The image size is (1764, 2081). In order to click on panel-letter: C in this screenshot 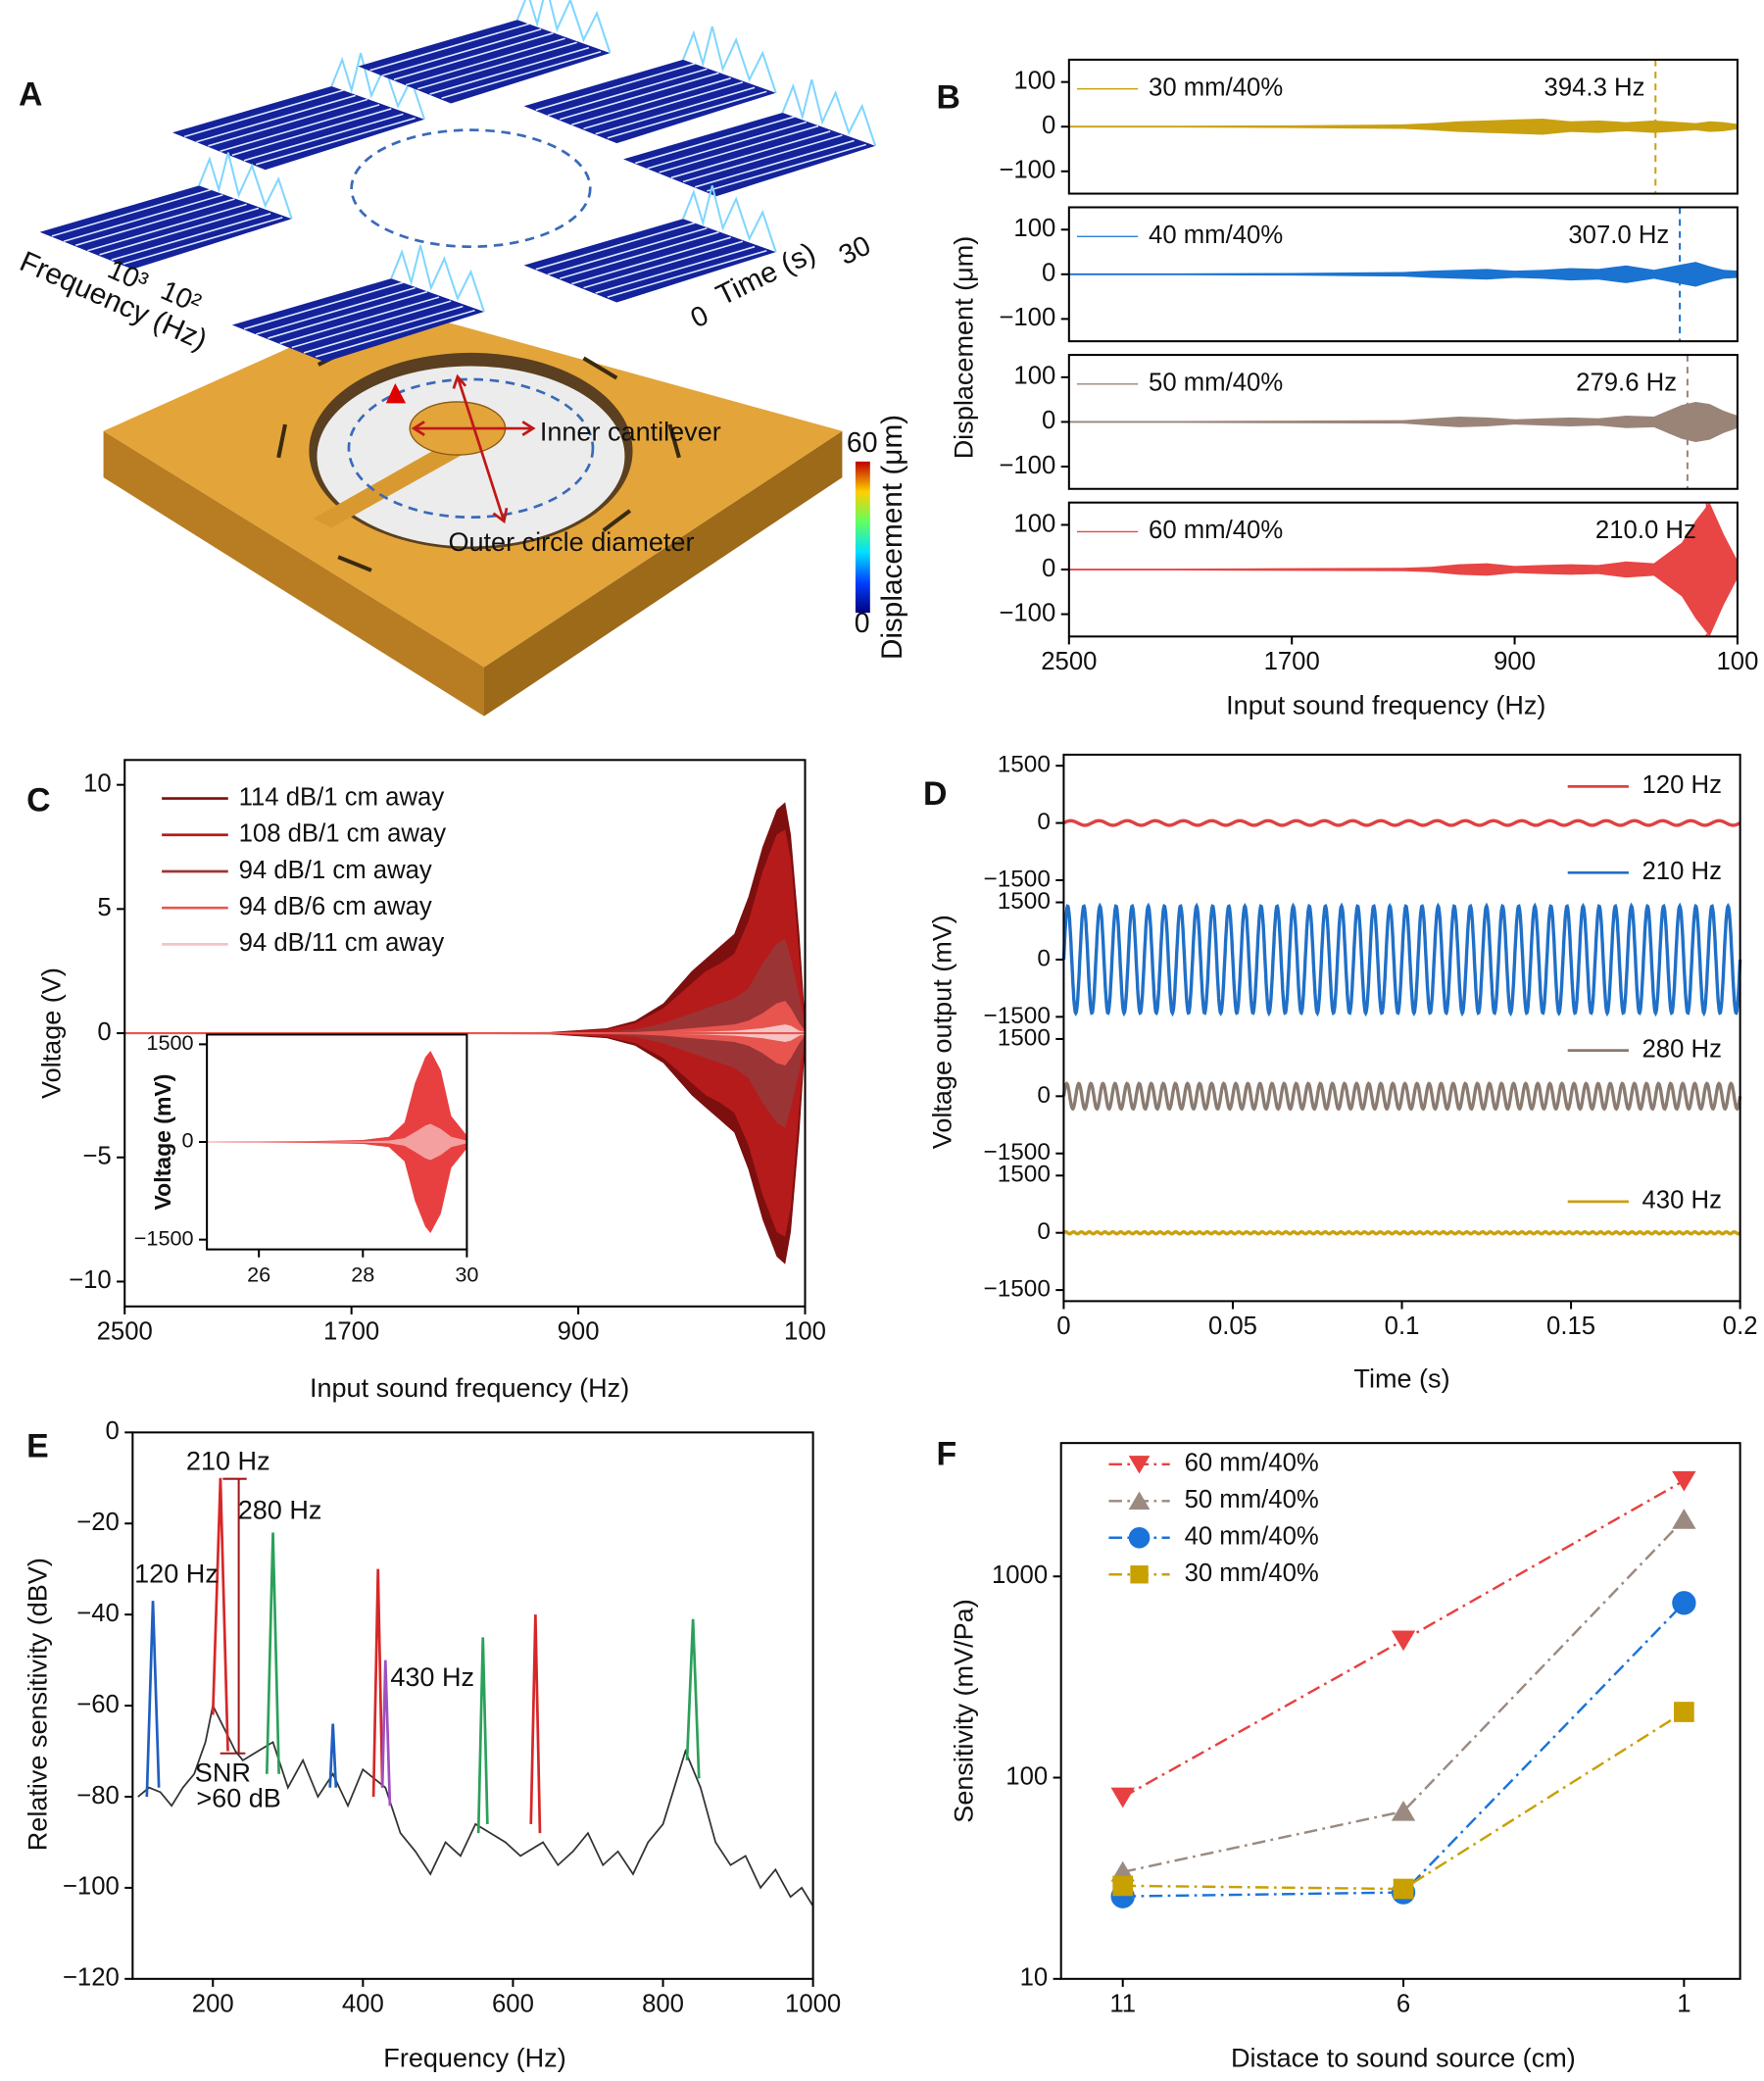, I will do `click(38, 800)`.